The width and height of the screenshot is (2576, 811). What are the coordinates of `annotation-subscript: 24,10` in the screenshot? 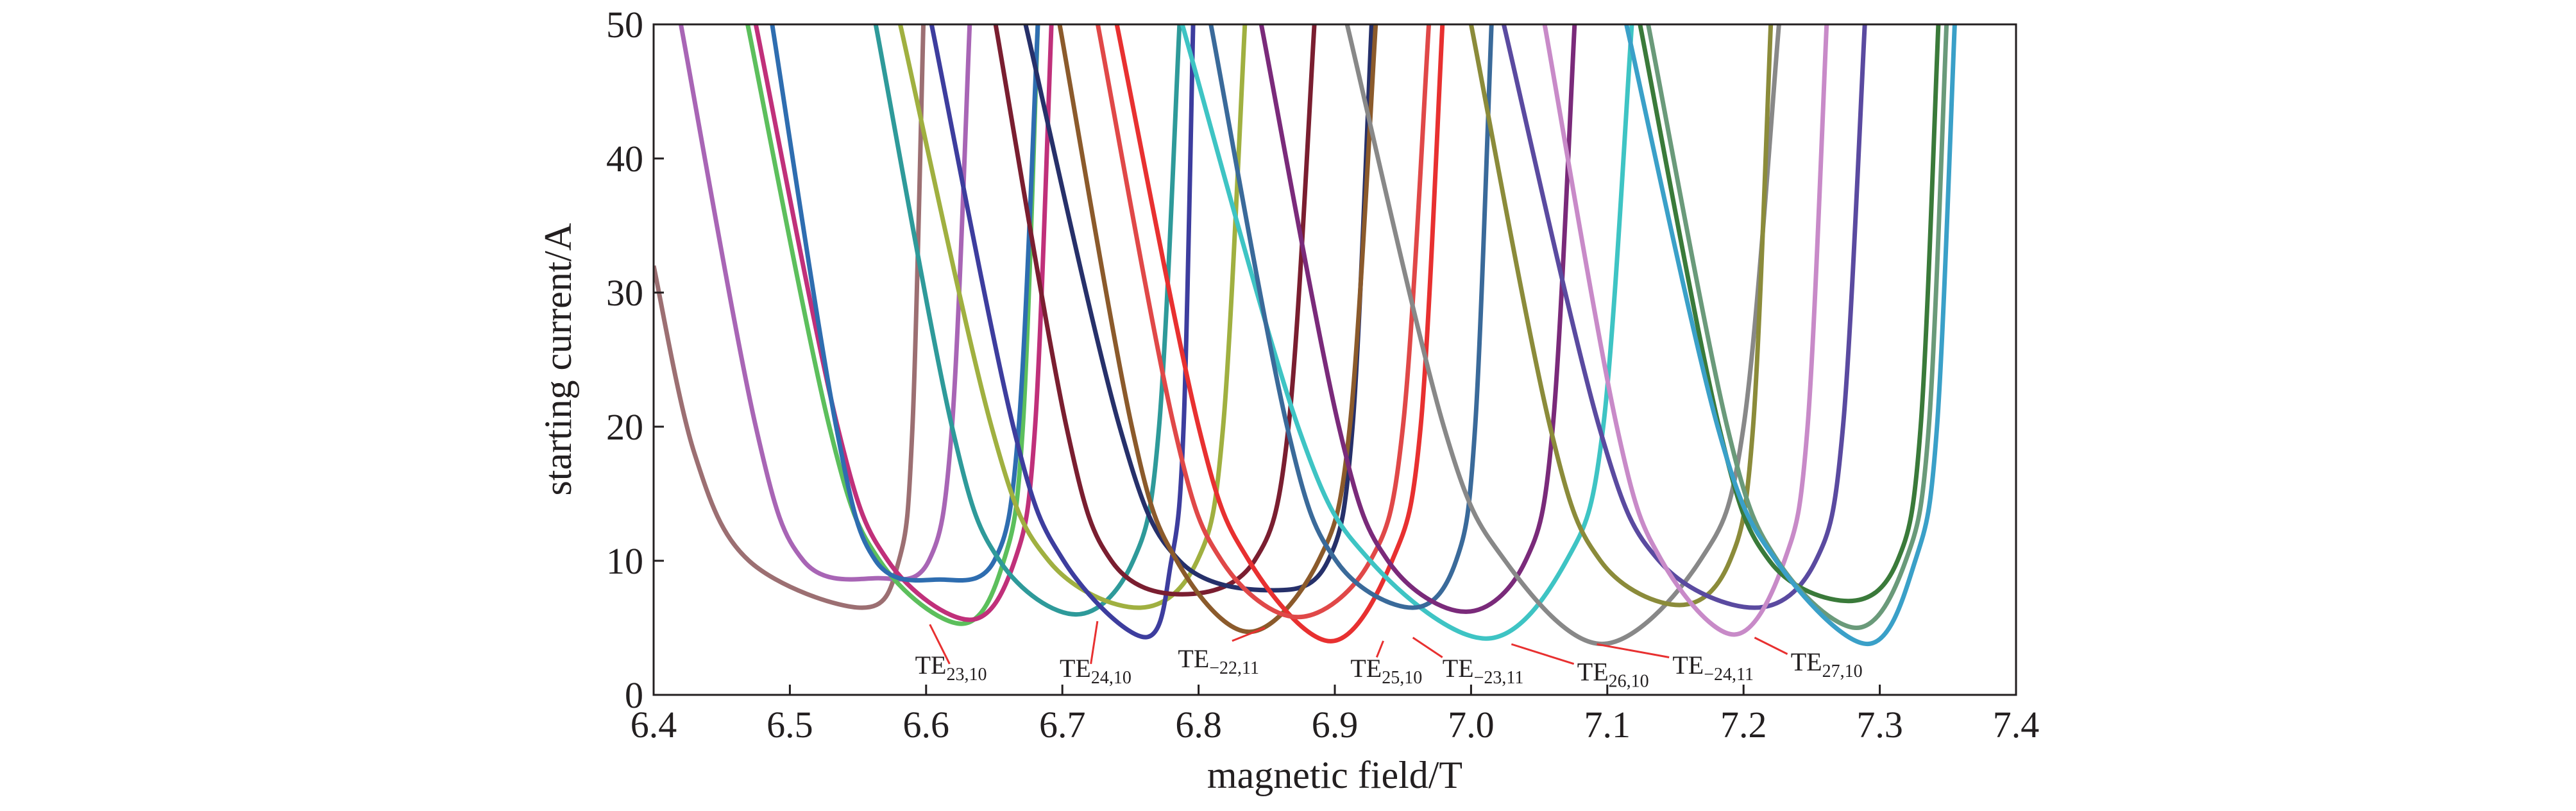 It's located at (1111, 678).